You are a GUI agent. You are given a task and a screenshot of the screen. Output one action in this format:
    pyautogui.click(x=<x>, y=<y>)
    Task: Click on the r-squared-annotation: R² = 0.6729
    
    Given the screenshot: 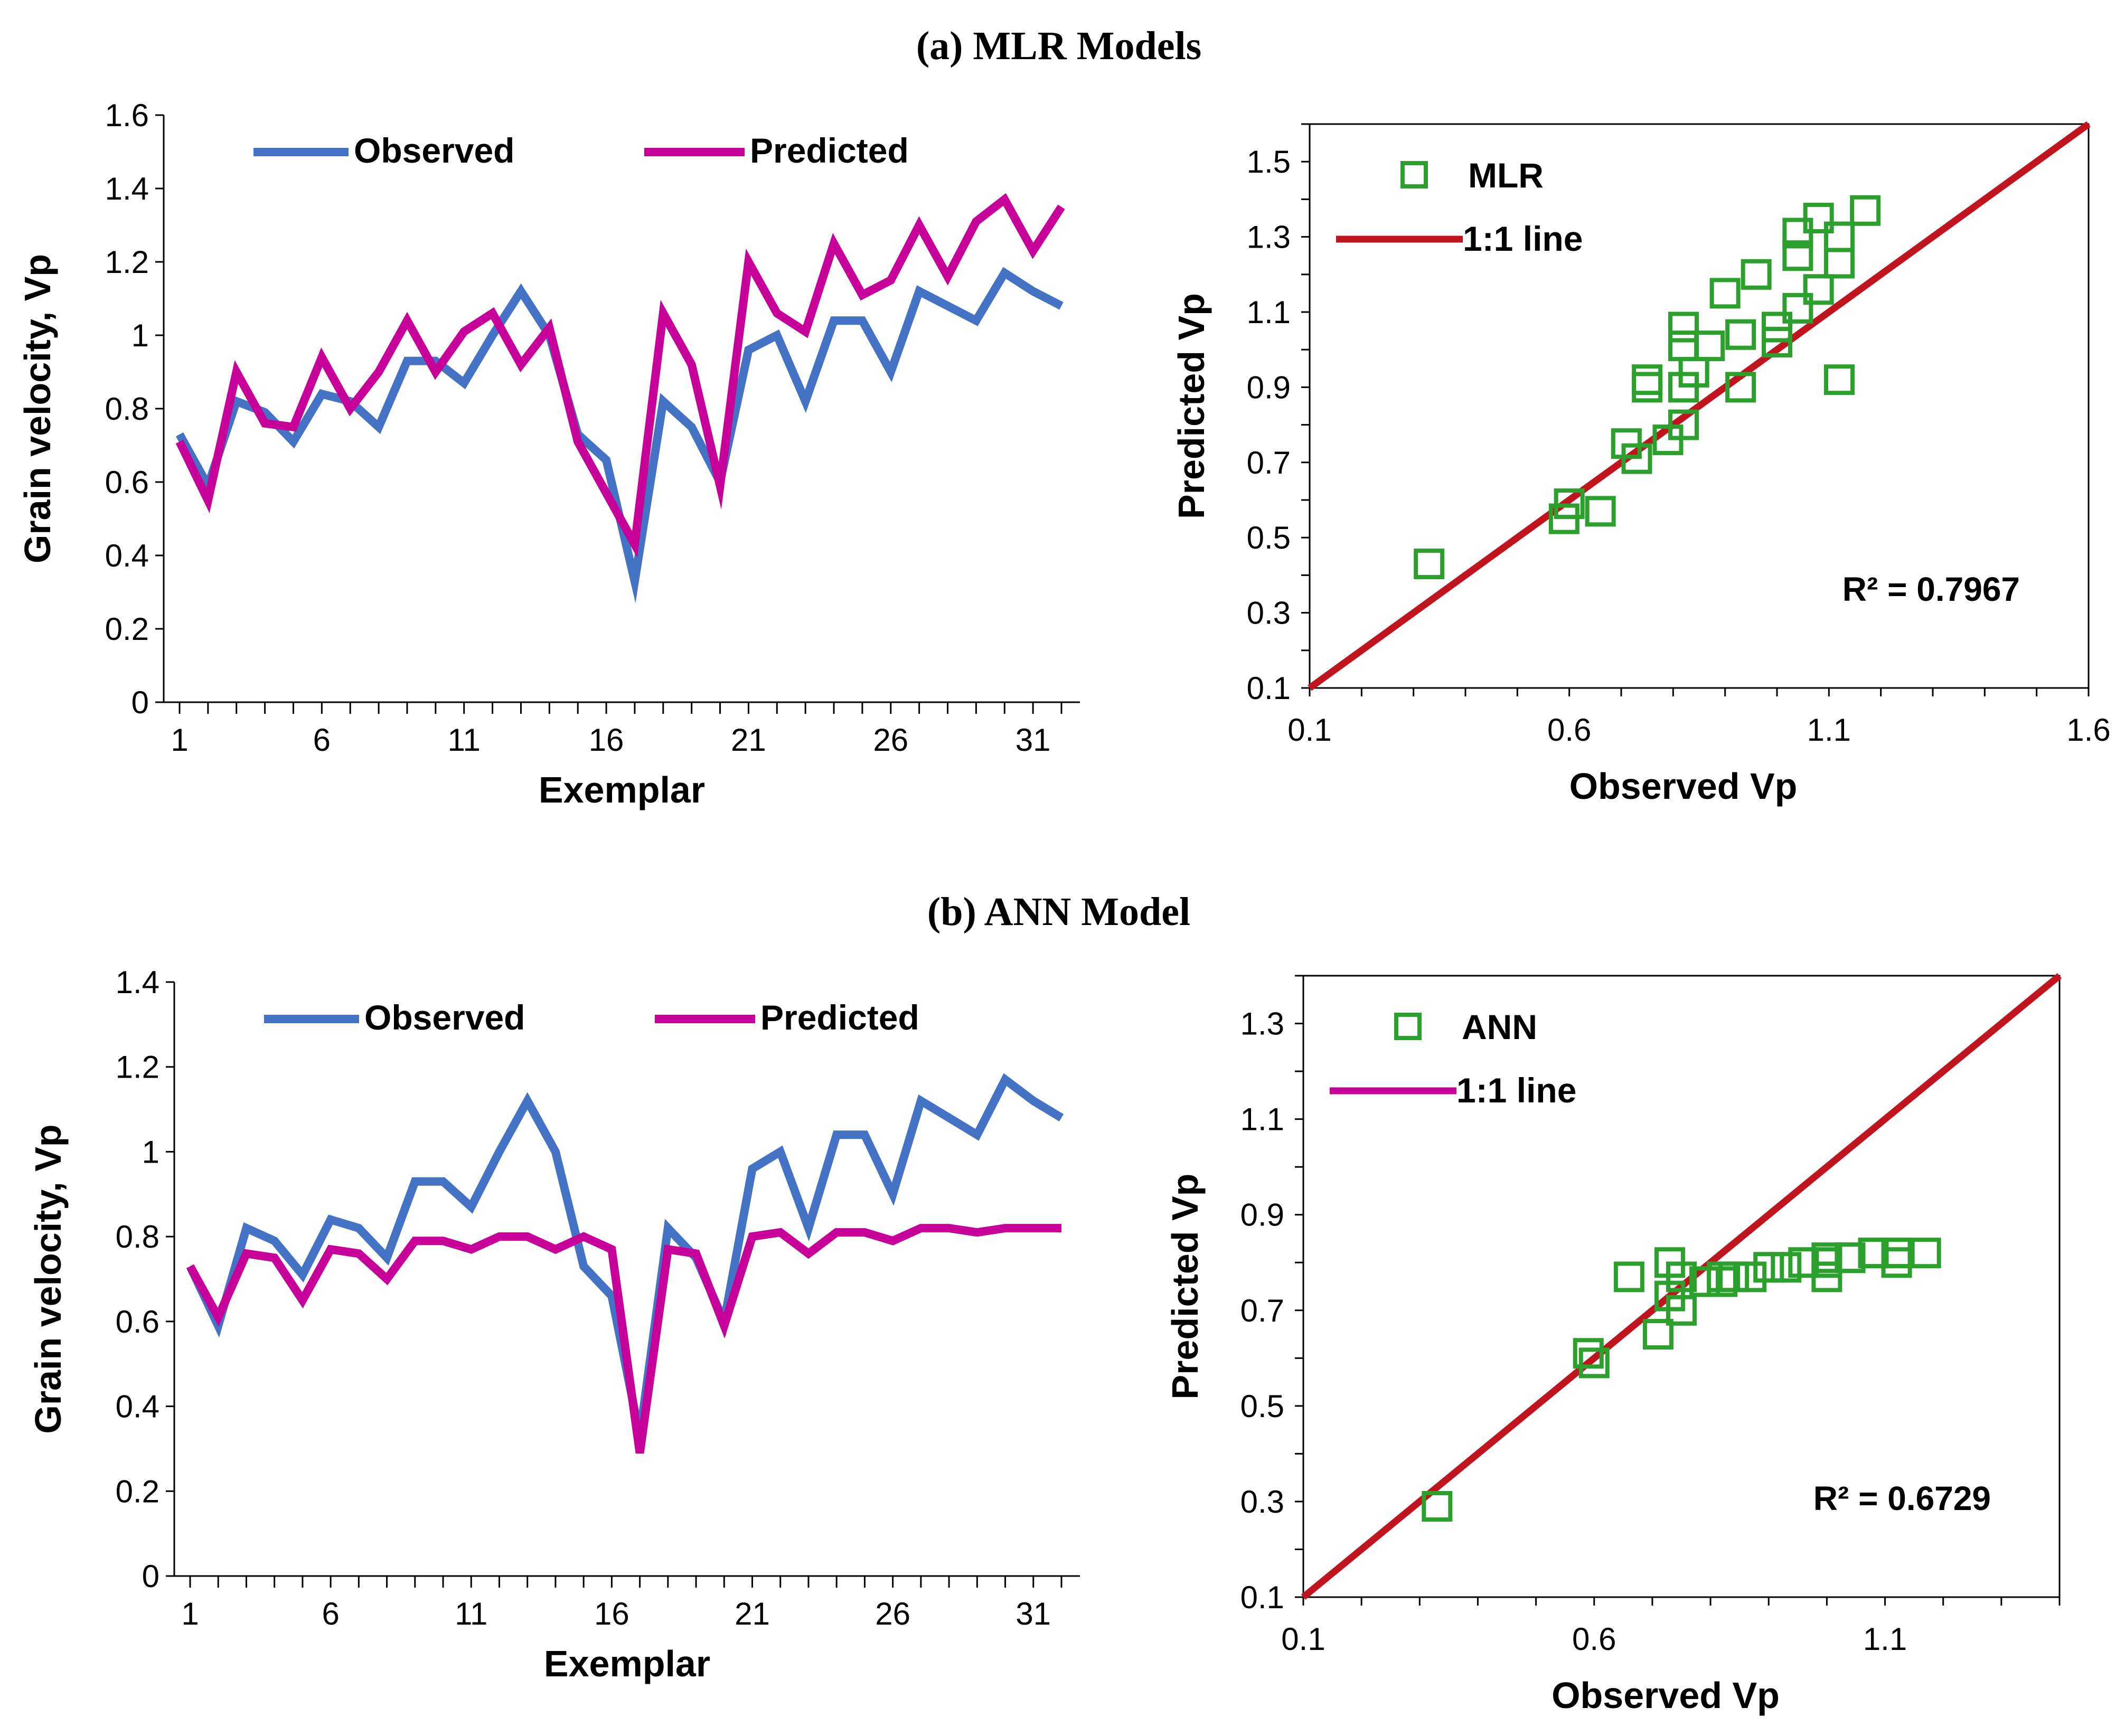 What is the action you would take?
    pyautogui.click(x=1902, y=1498)
    